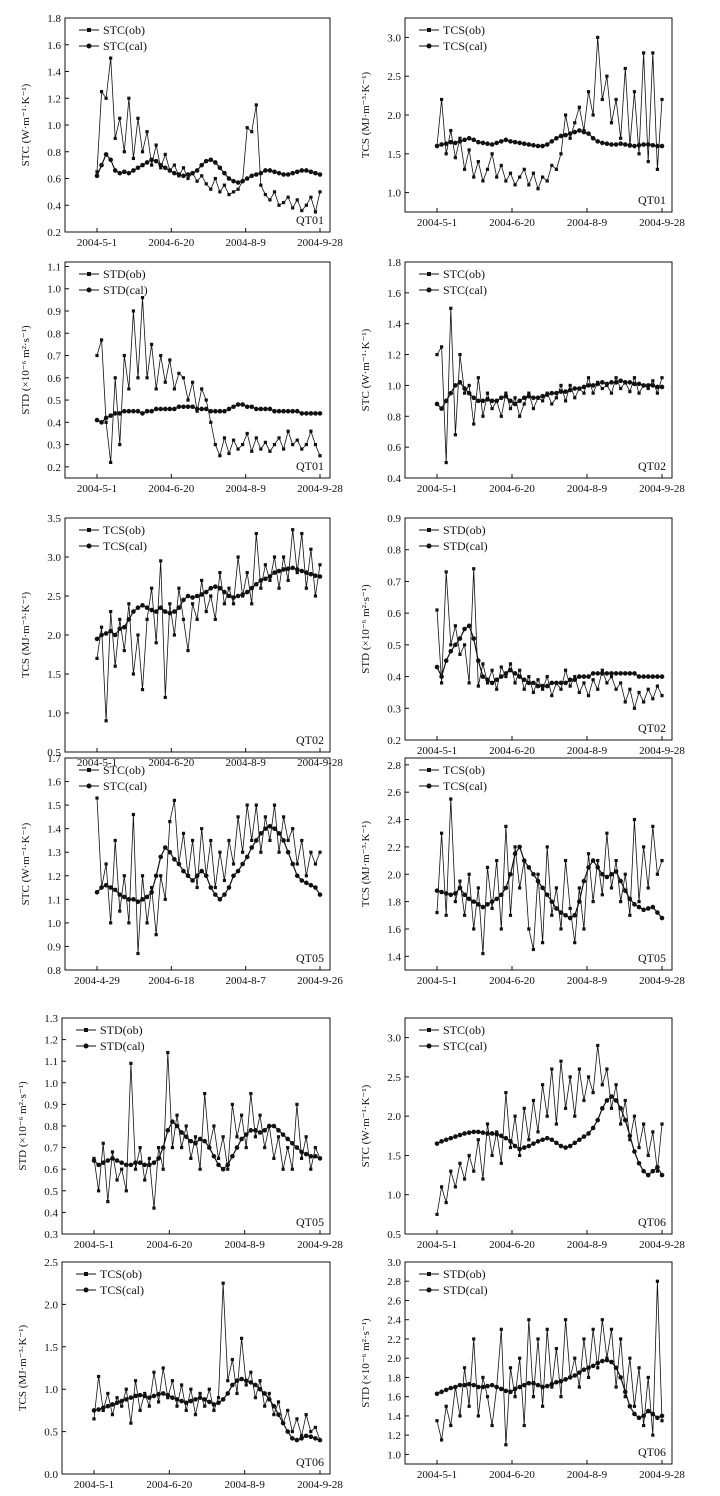 This screenshot has height=1496, width=720. What do you see at coordinates (51, 1149) in the screenshot?
I see `y-tick-label: 0.7` at bounding box center [51, 1149].